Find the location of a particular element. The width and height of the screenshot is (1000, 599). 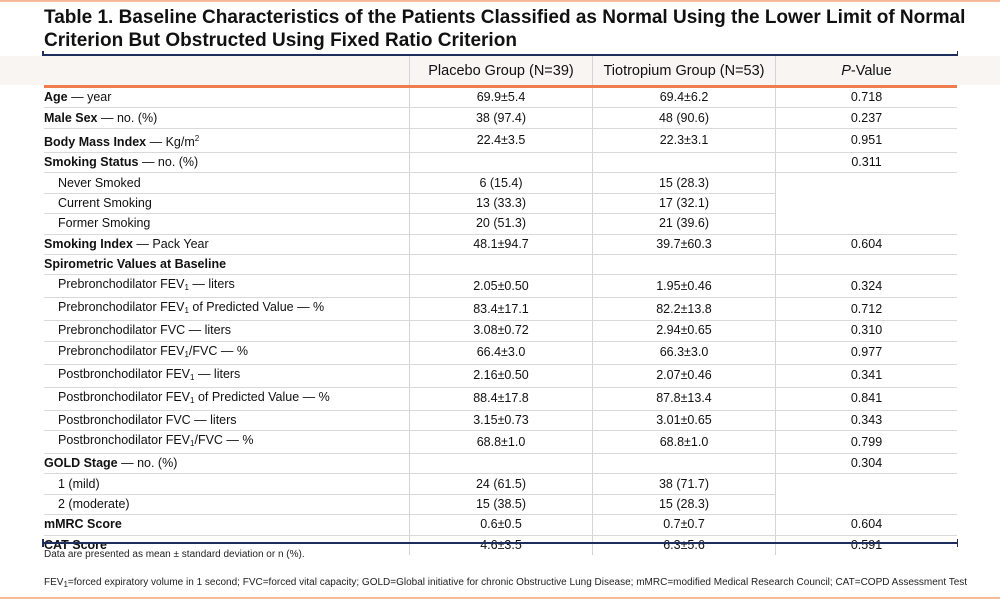

col-placebo: Placebo Group (N=39) is located at coordinates (501, 72).